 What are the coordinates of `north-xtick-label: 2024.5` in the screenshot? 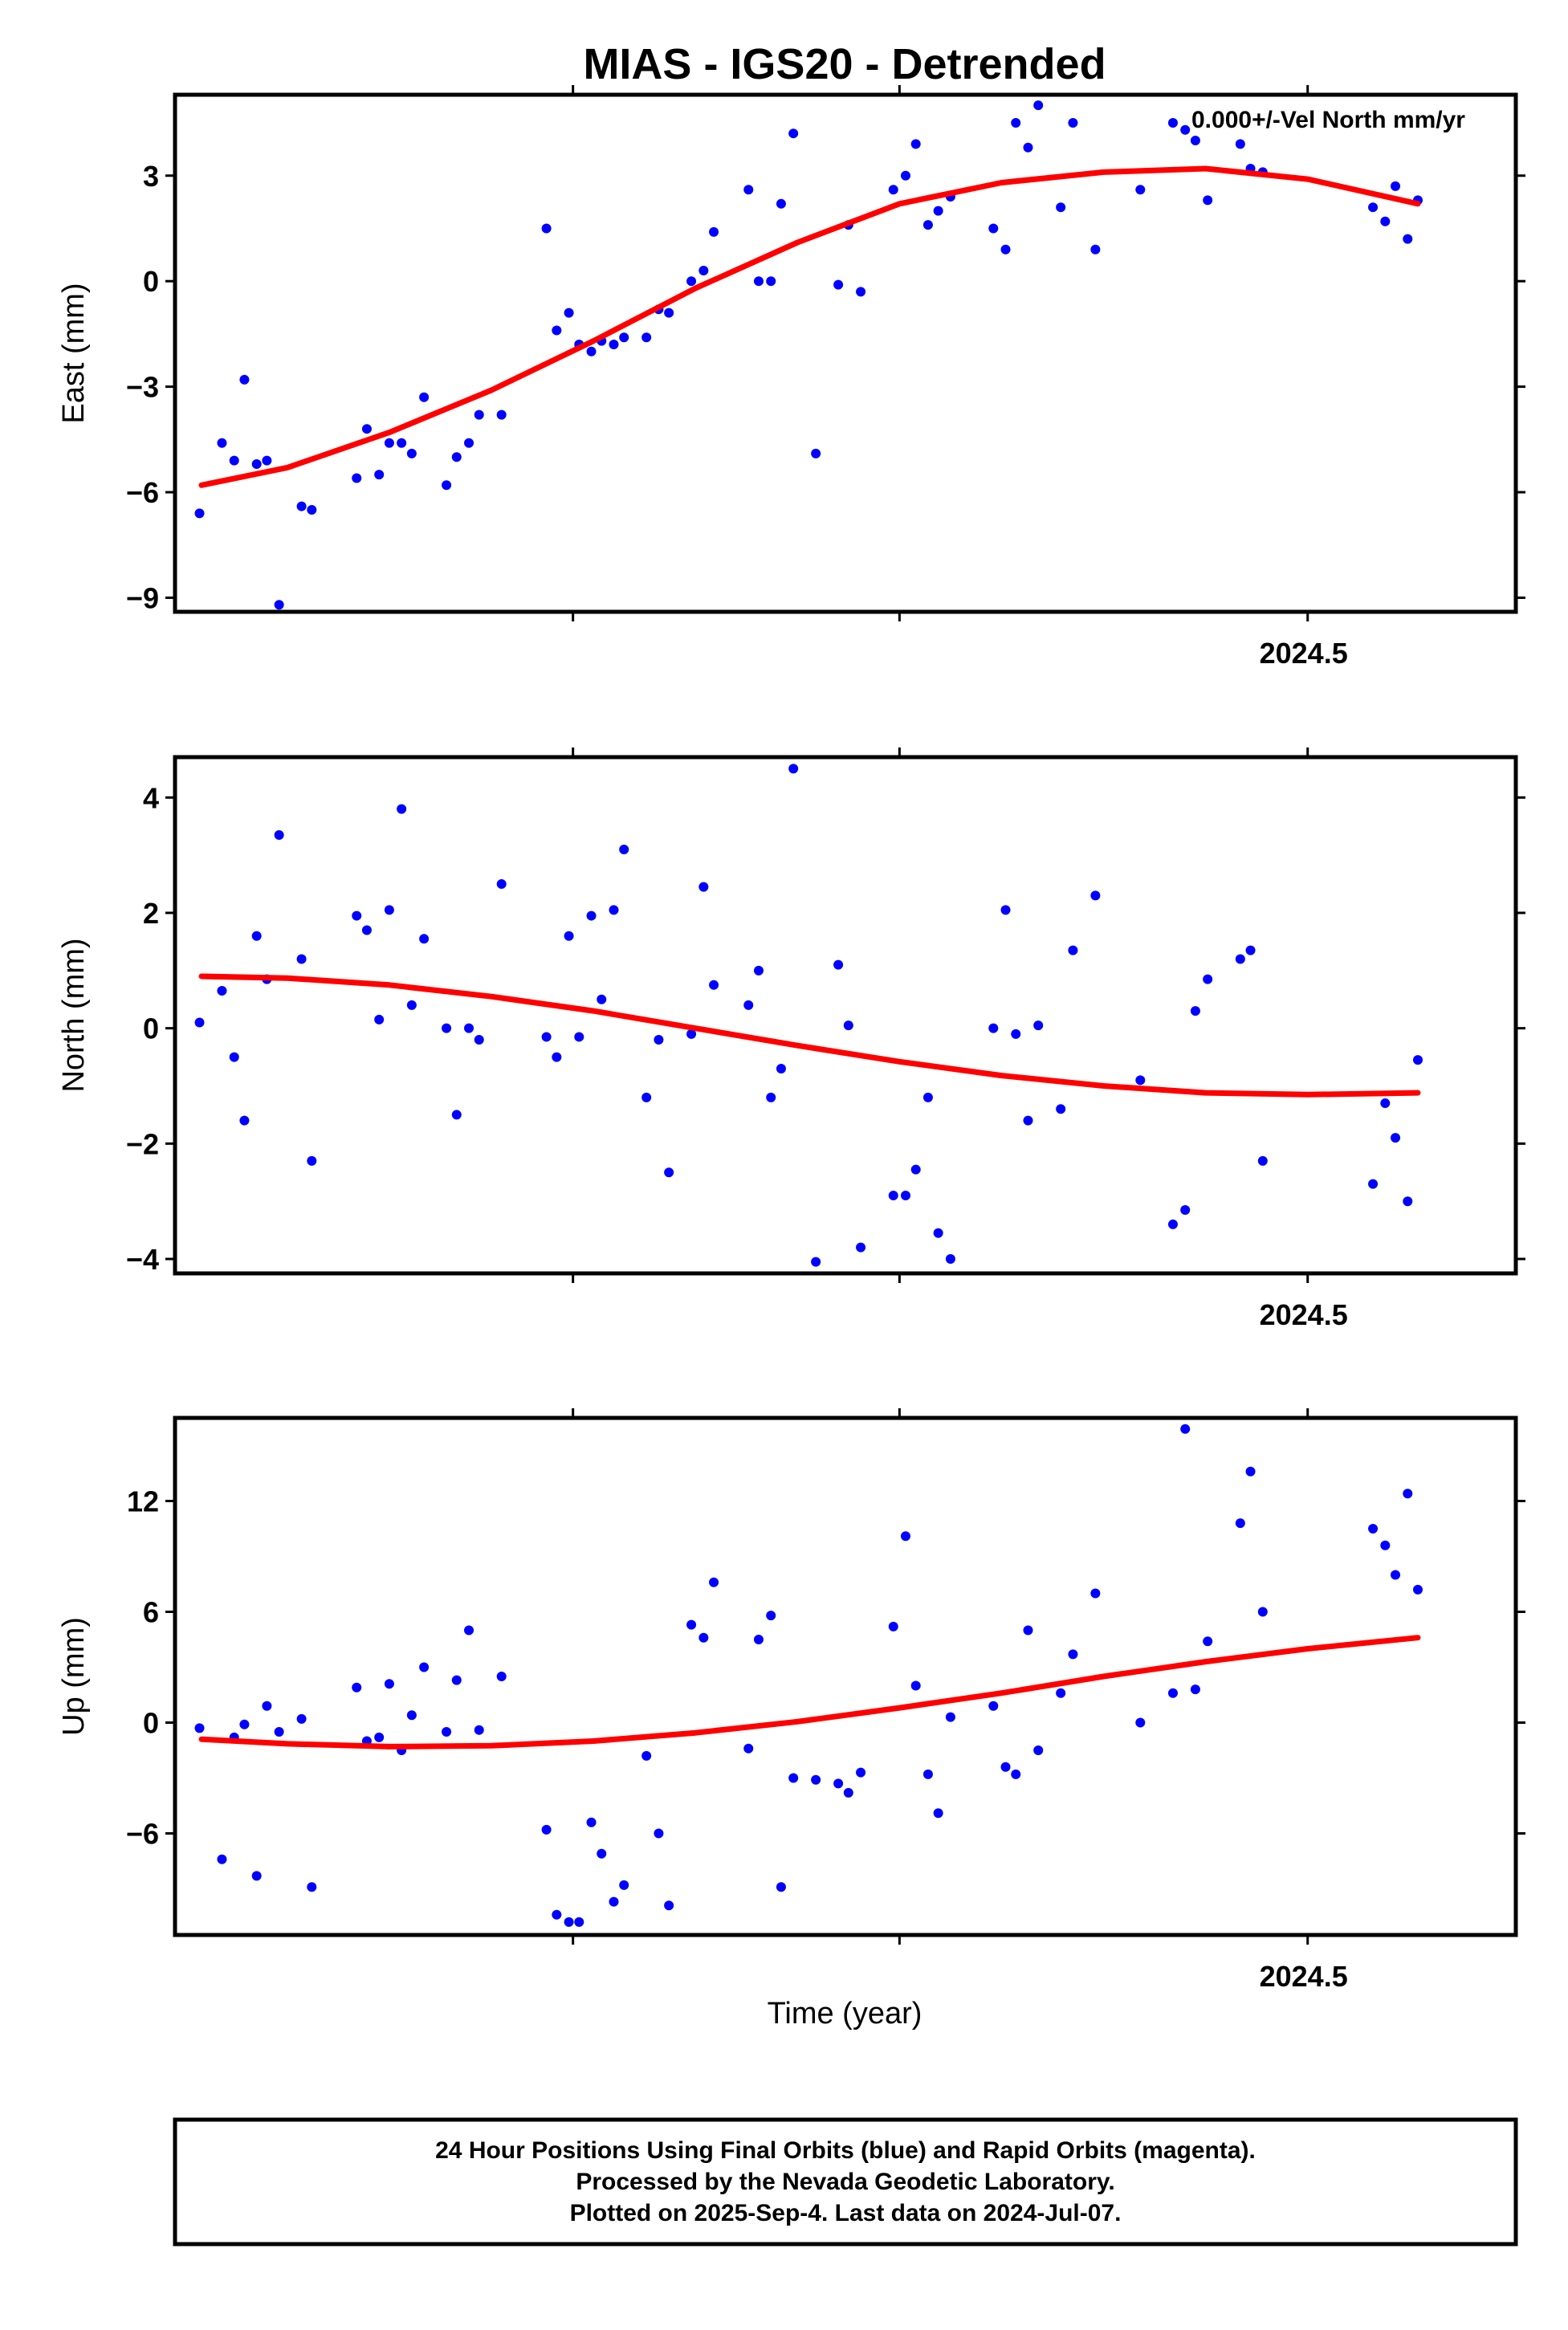 It's located at (1304, 1314).